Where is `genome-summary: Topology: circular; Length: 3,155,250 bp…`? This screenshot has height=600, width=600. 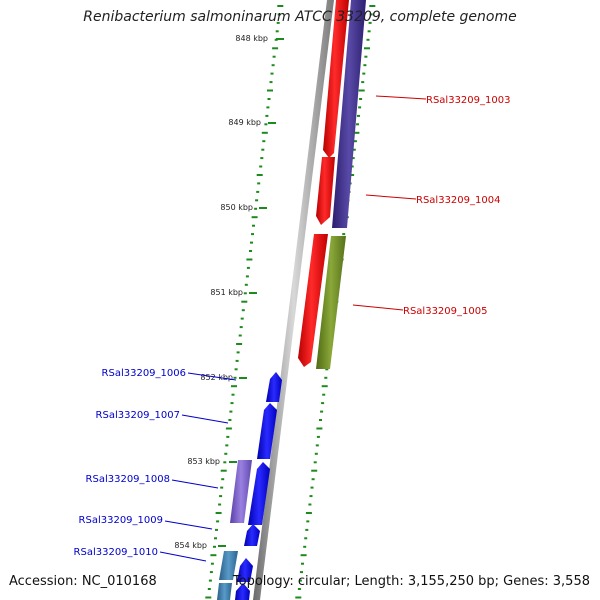
genome-summary: Topology: circular; Length: 3,155,250 bp… is located at coordinates (411, 581).